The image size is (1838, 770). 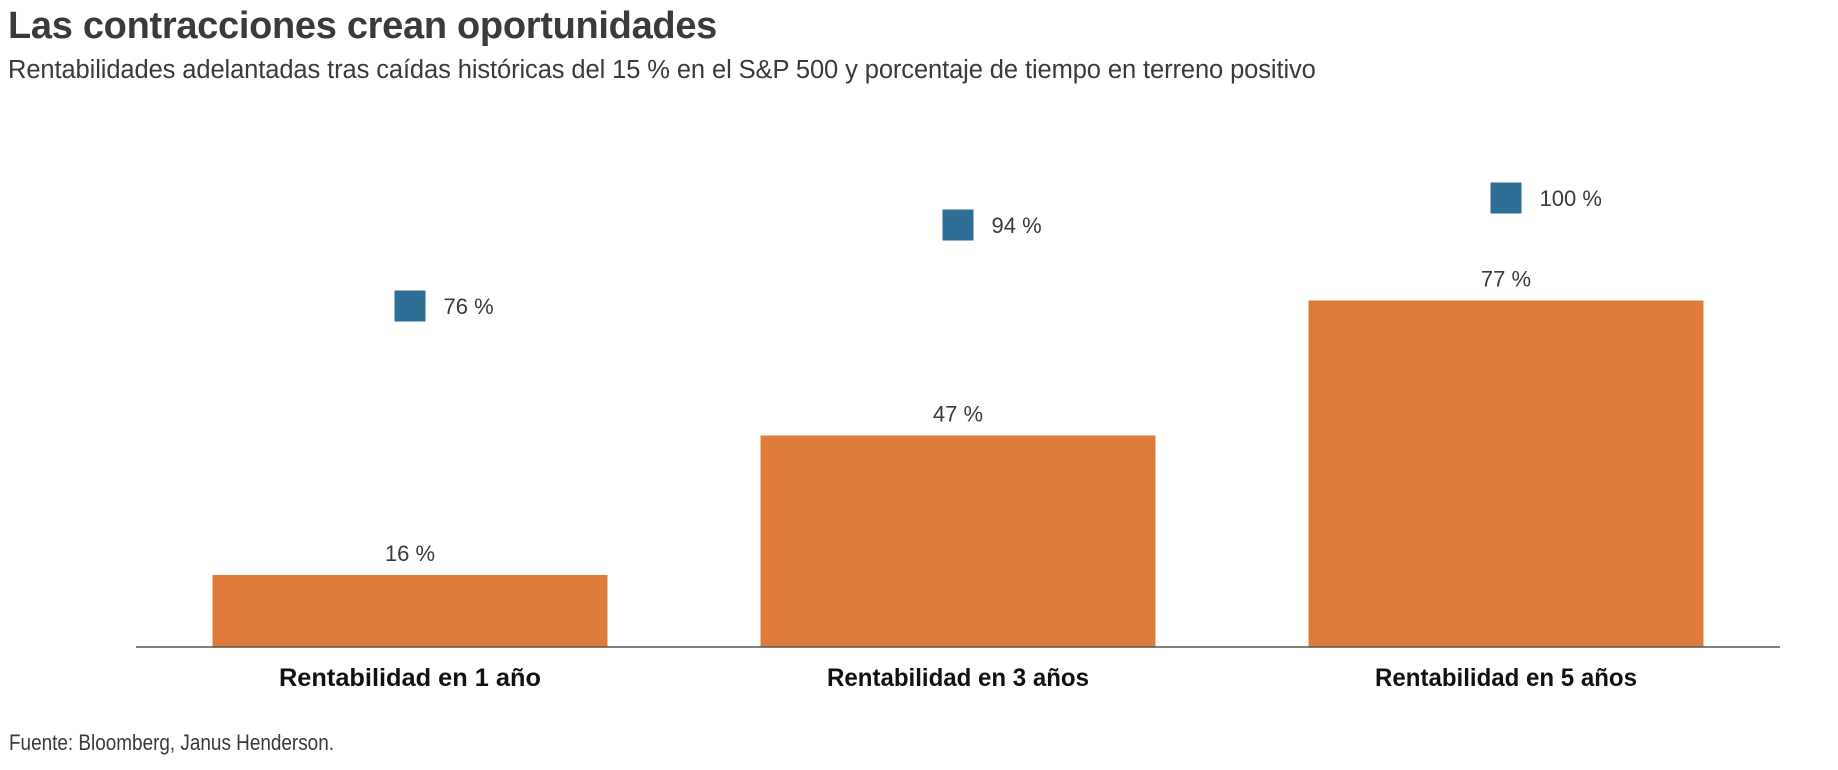 What do you see at coordinates (958, 252) in the screenshot?
I see `markers-layer` at bounding box center [958, 252].